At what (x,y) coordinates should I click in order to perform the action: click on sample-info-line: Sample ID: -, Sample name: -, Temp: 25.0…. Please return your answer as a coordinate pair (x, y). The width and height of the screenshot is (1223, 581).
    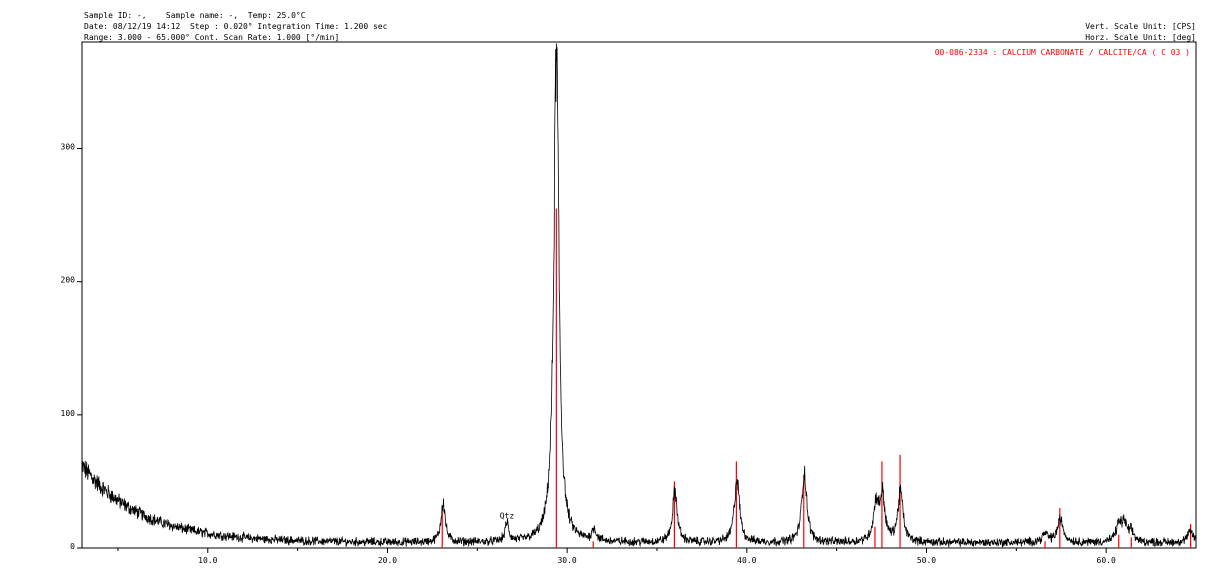
    Looking at the image, I should click on (195, 15).